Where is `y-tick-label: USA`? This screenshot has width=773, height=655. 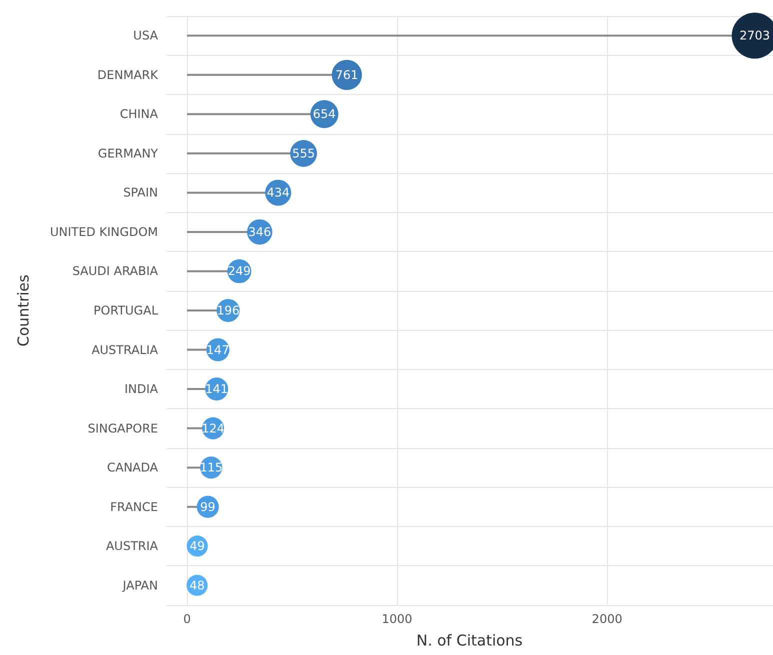
y-tick-label: USA is located at coordinates (146, 35).